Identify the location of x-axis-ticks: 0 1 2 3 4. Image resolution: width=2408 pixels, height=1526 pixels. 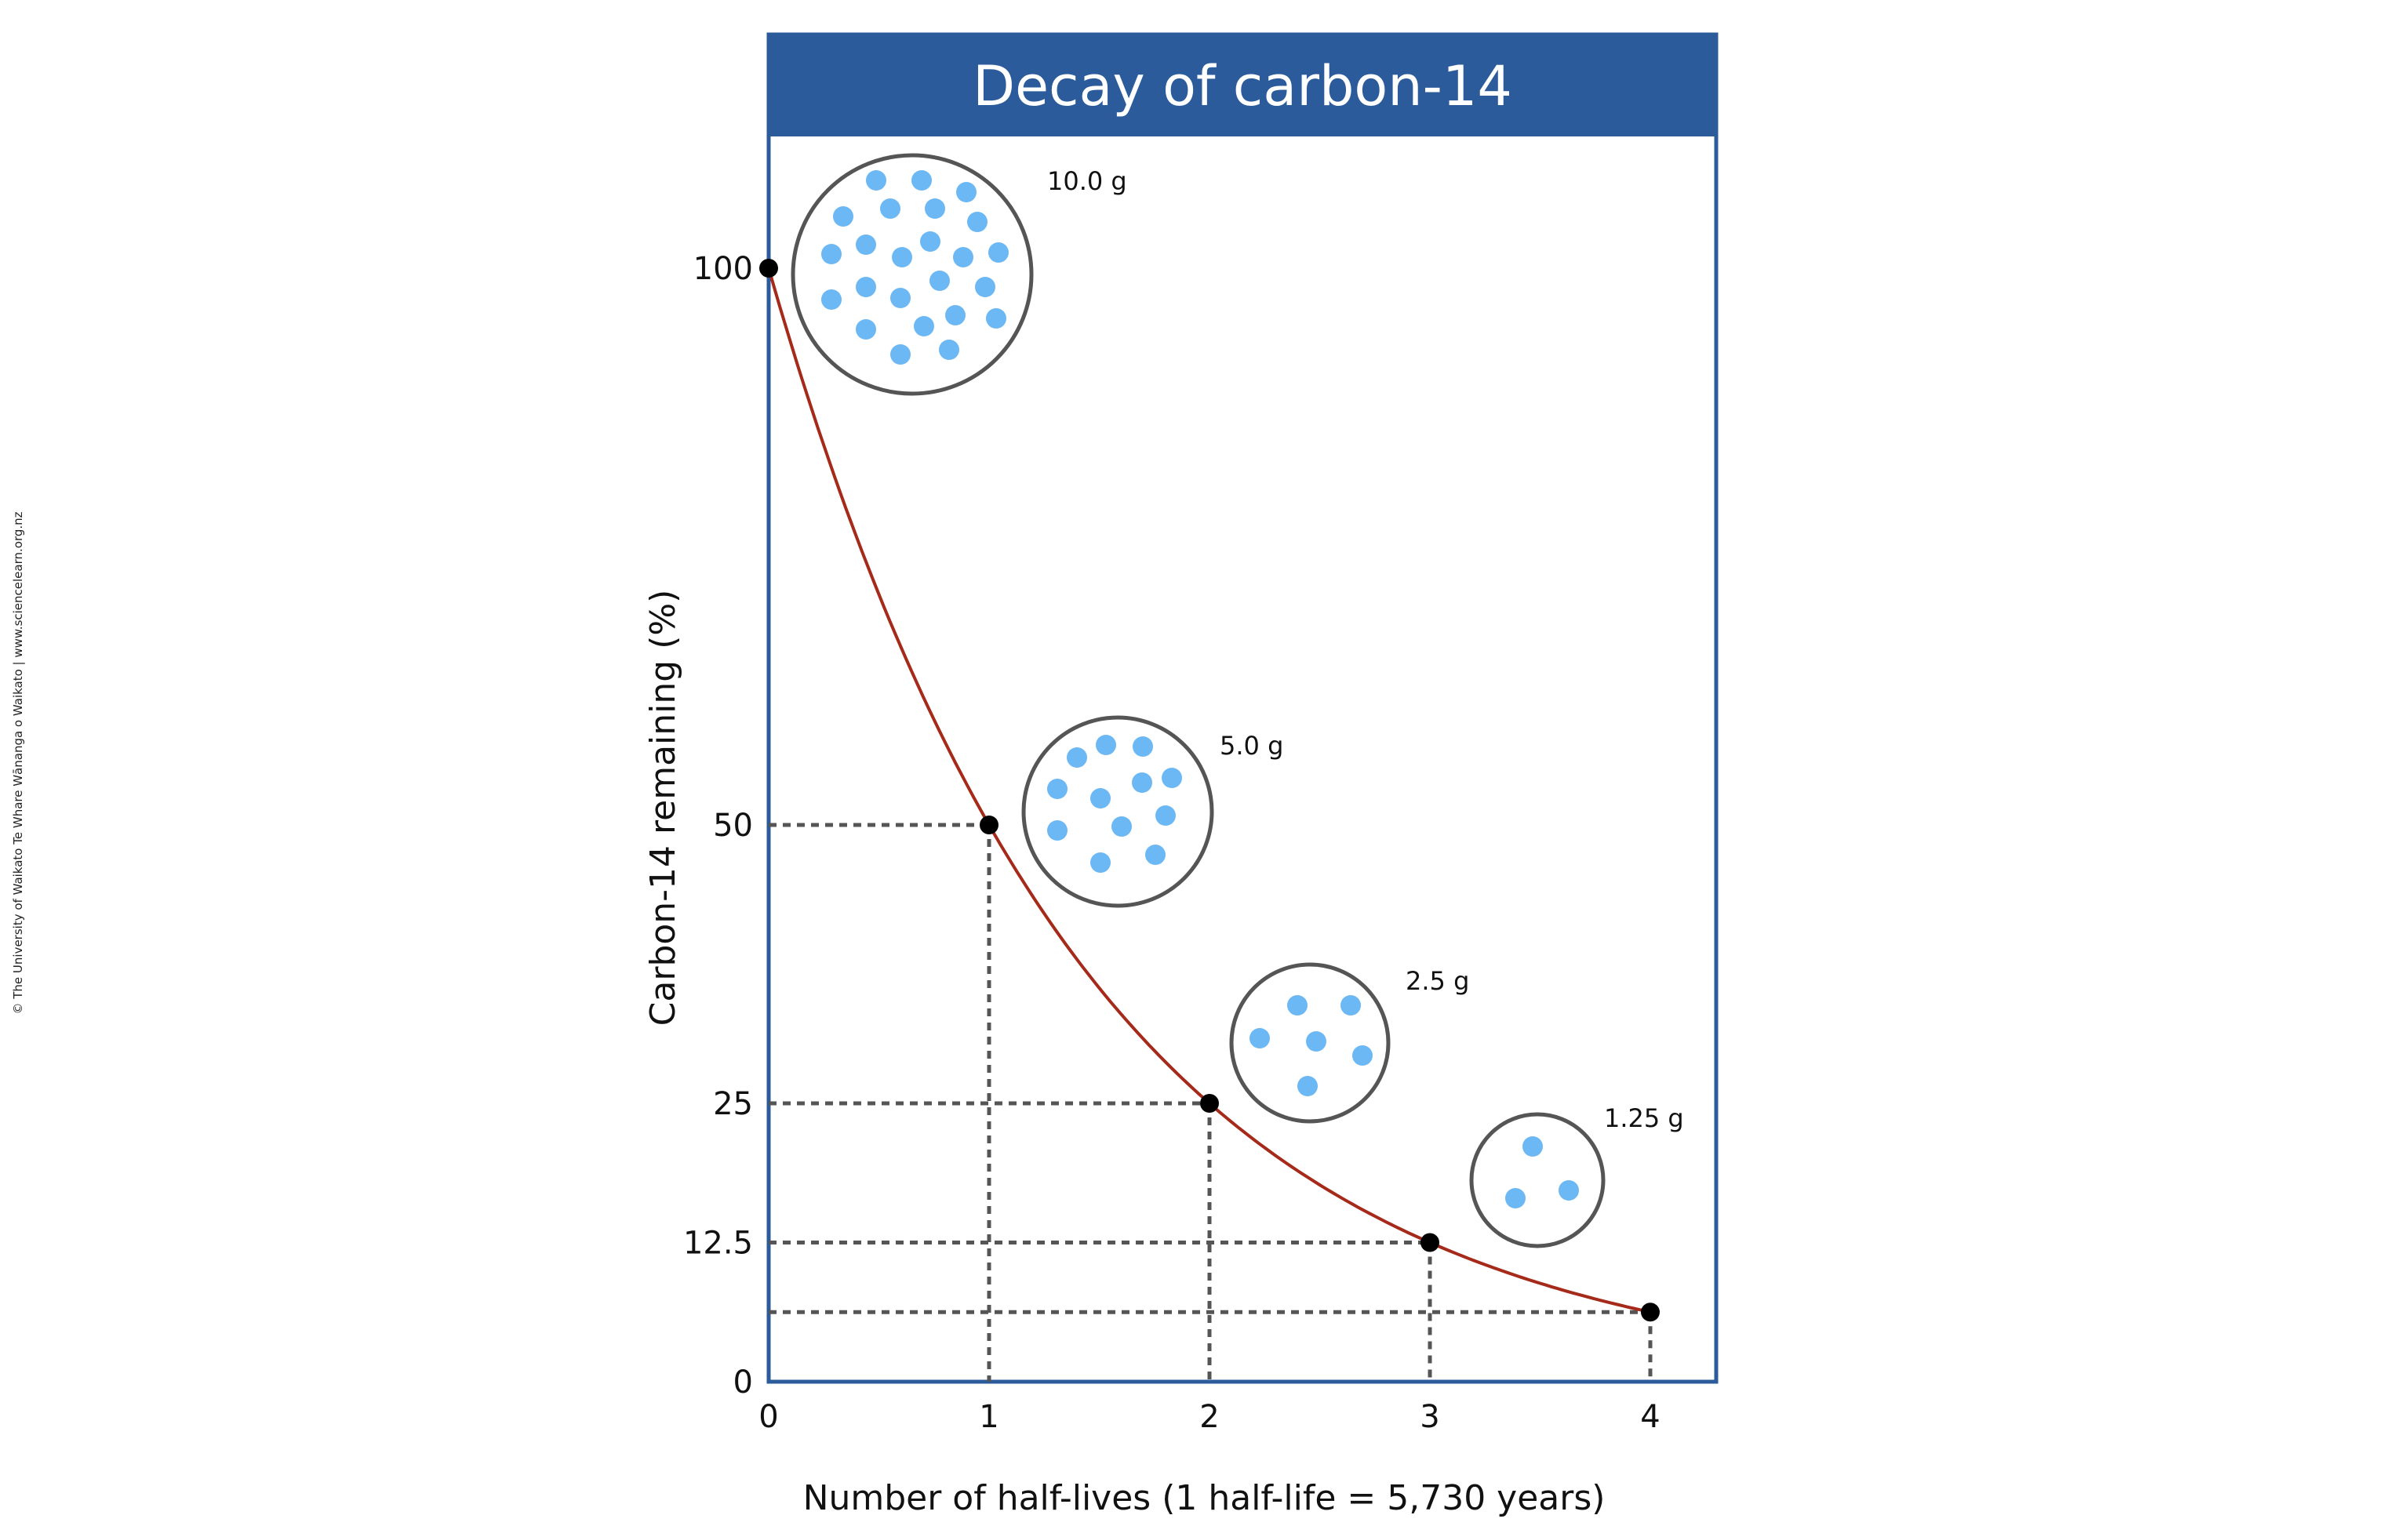
(1209, 1417).